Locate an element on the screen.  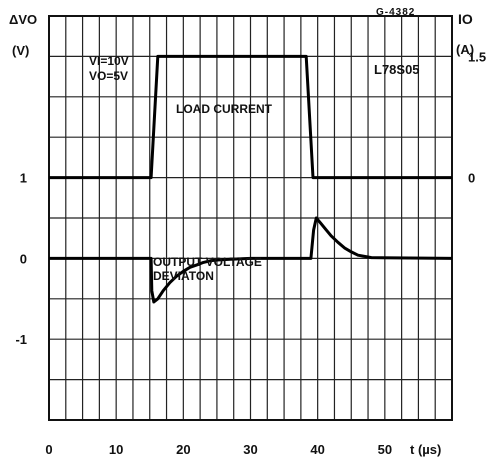
left-tick-label: -1 is located at coordinates (21, 339).